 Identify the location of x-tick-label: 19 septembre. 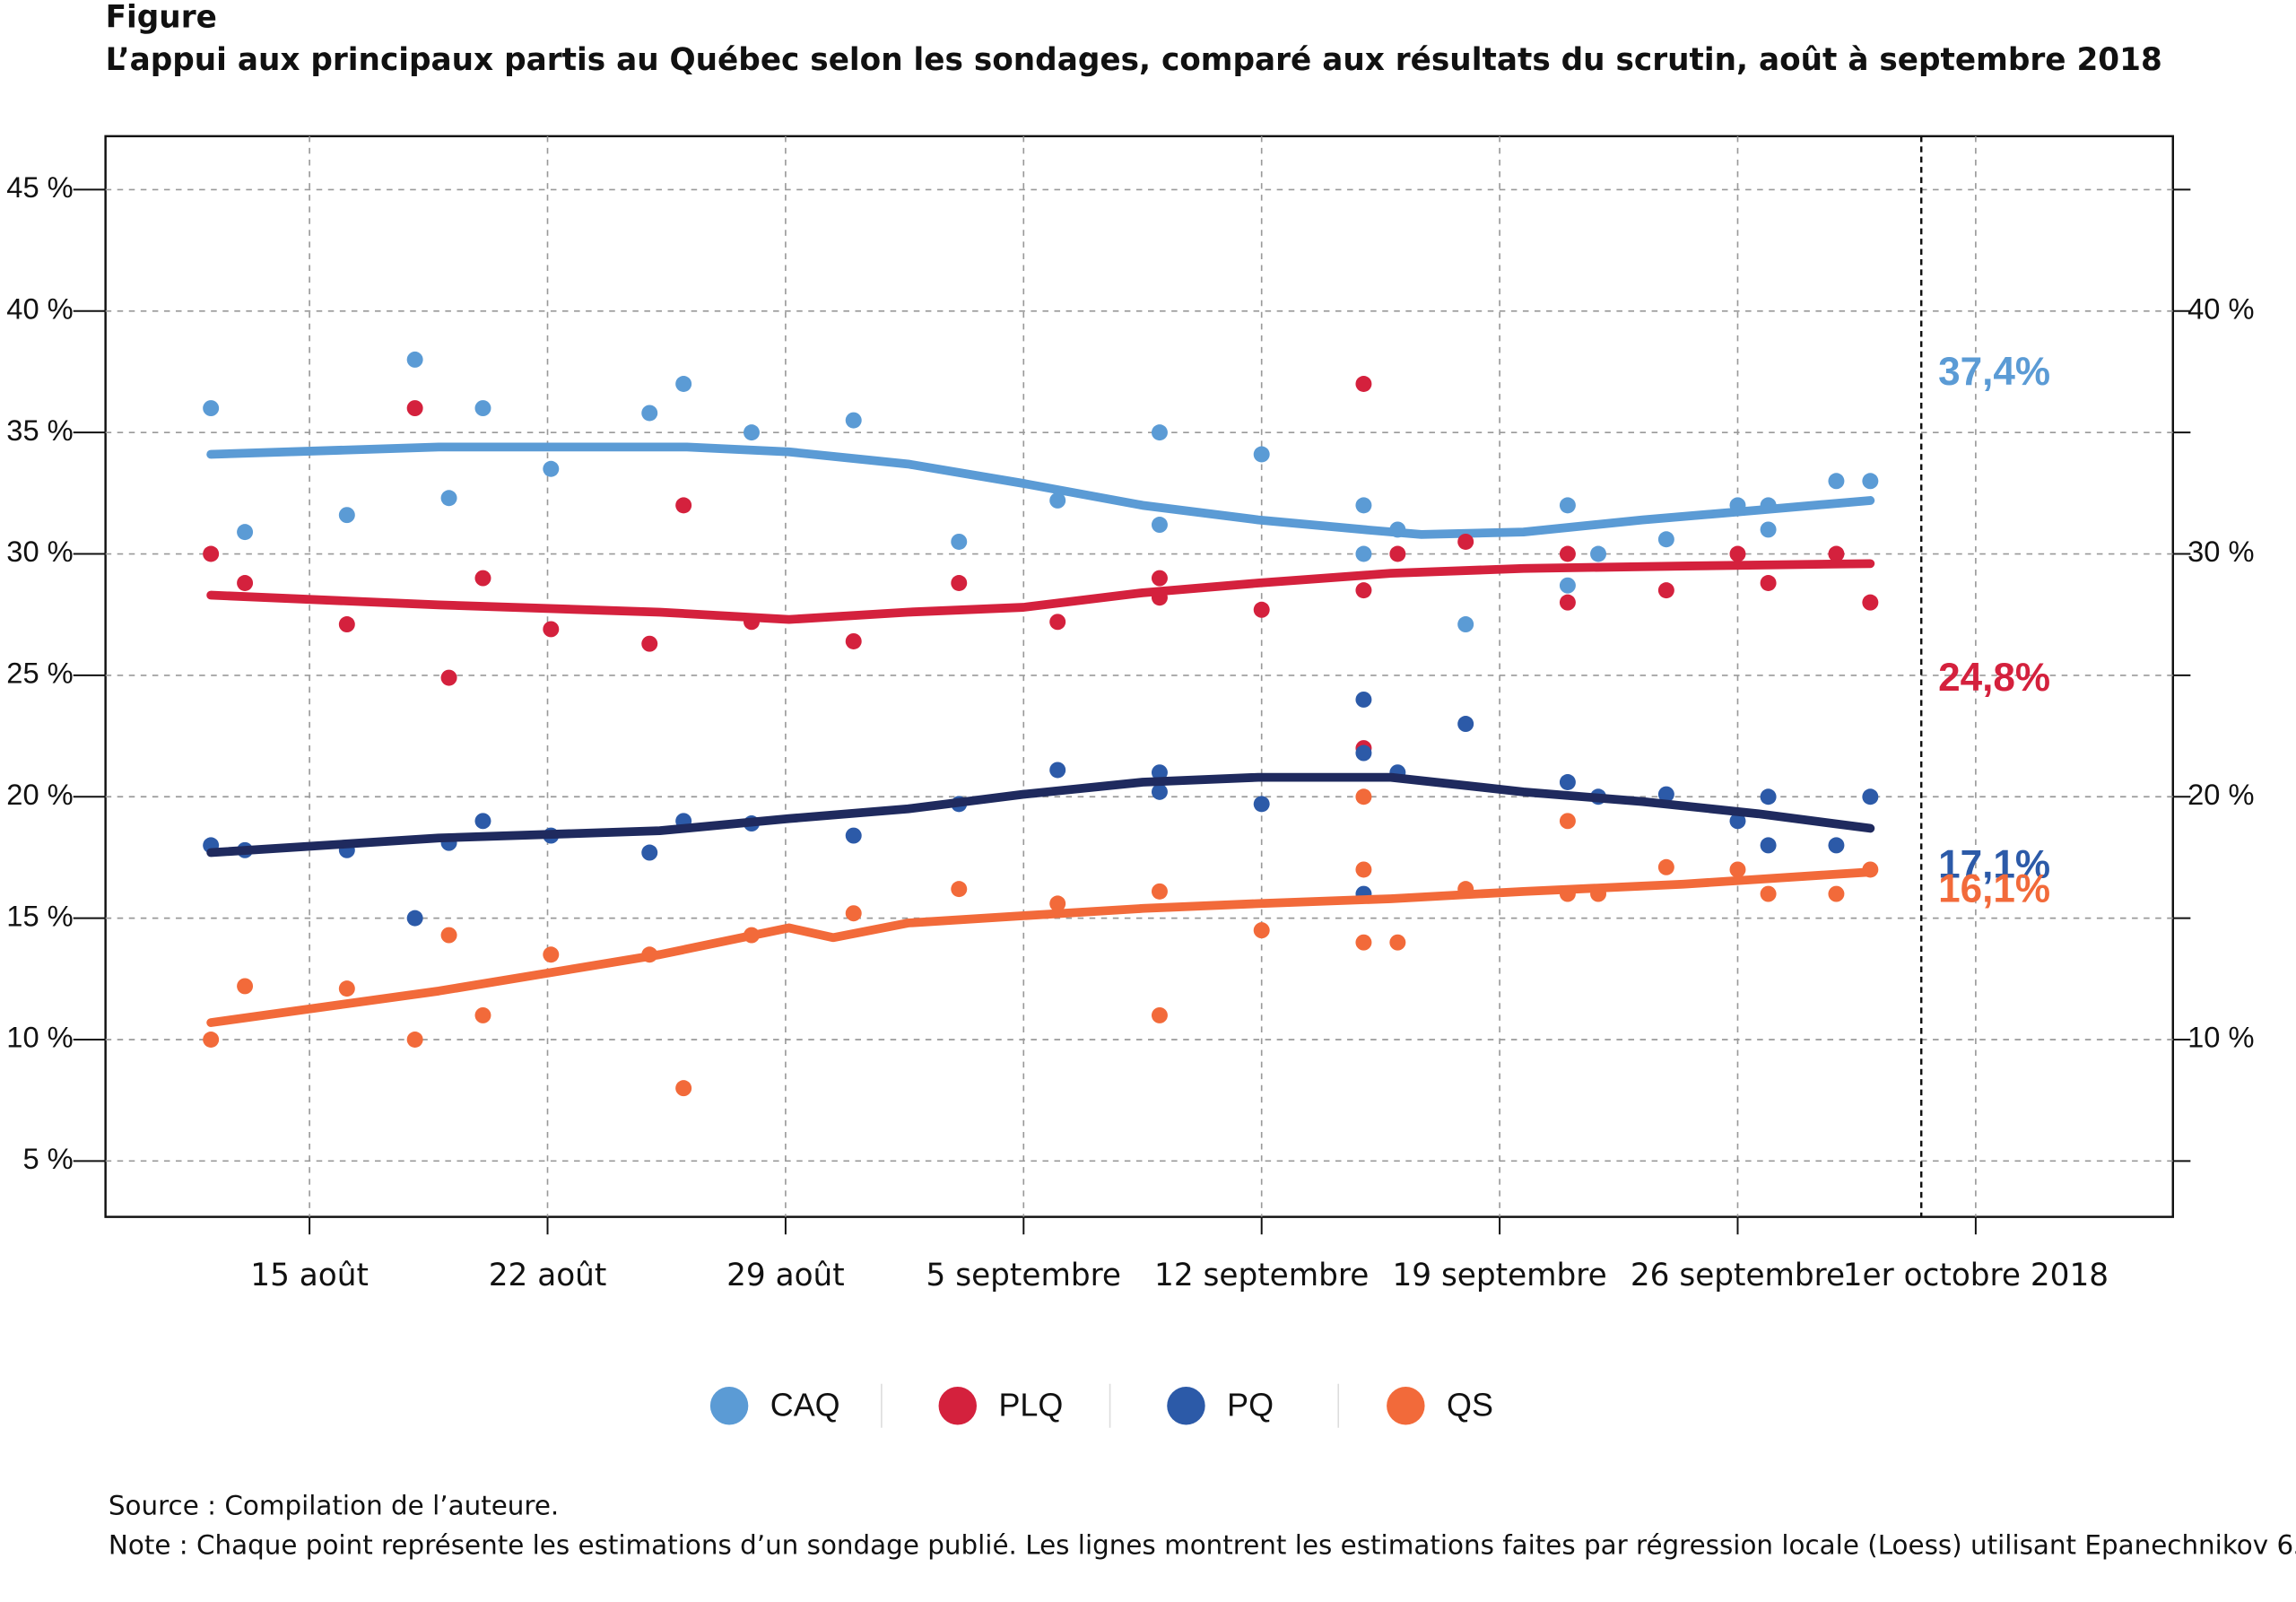
(1499, 1275).